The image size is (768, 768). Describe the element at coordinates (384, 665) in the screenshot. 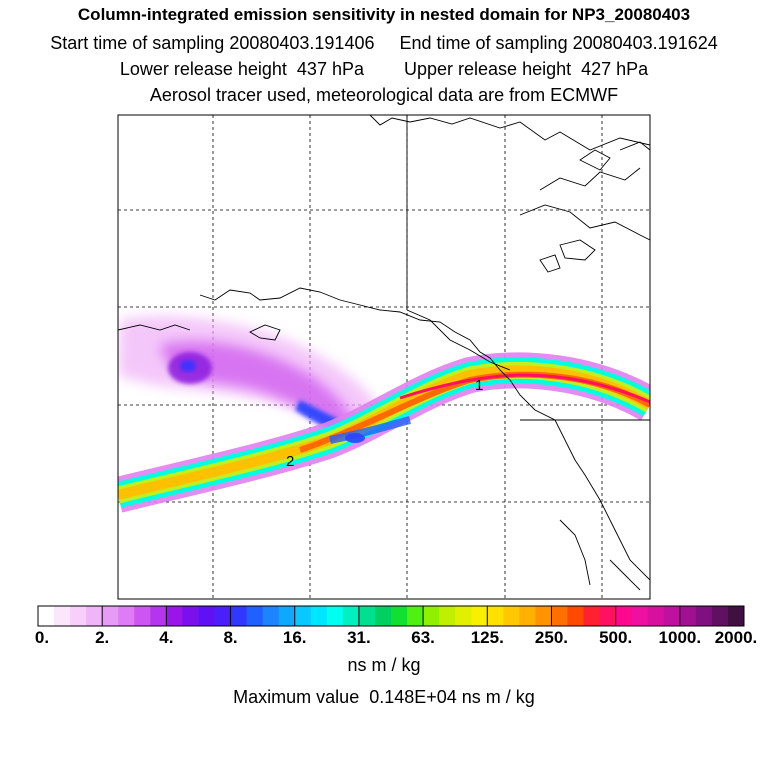

I see `colorbar-unit: ns m / kg` at that location.